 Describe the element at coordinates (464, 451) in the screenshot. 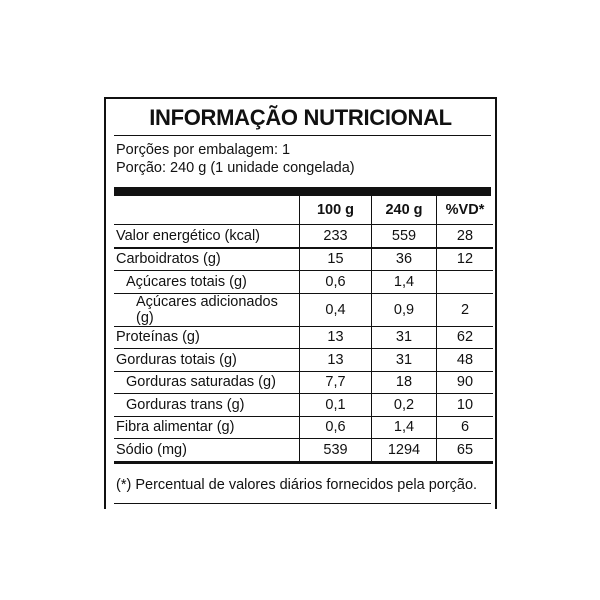

I see `value-vd: 65` at that location.